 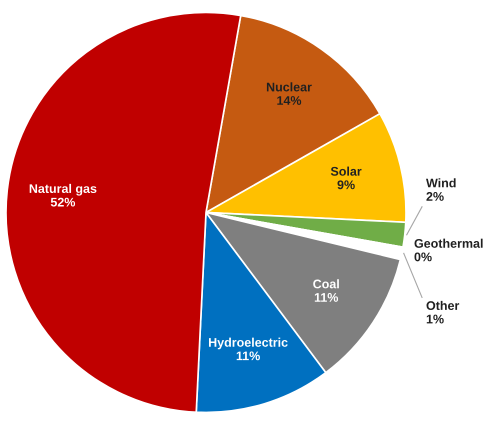 I want to click on data-label: 2%, so click(x=435, y=196).